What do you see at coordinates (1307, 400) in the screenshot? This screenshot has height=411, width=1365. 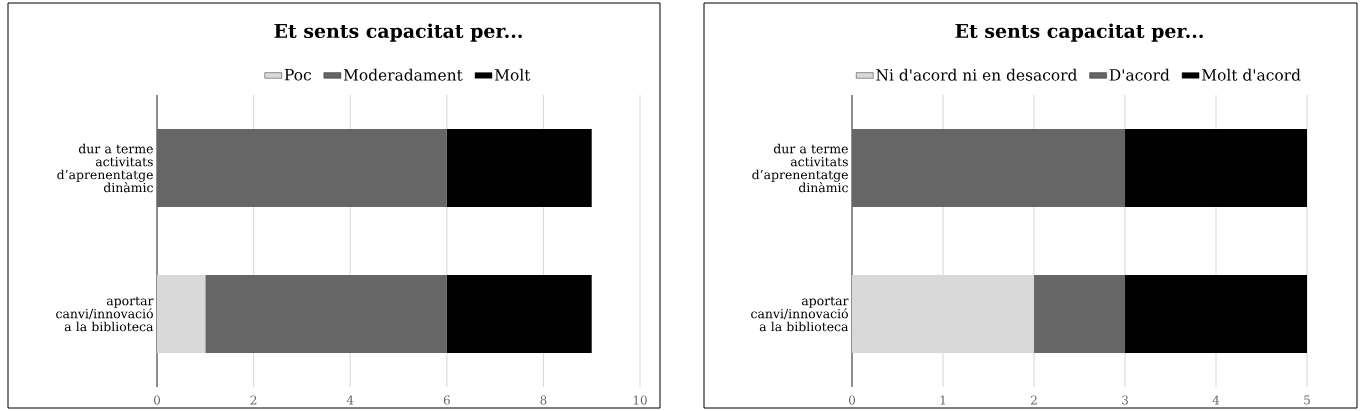 I see `x-tick-label: 5` at bounding box center [1307, 400].